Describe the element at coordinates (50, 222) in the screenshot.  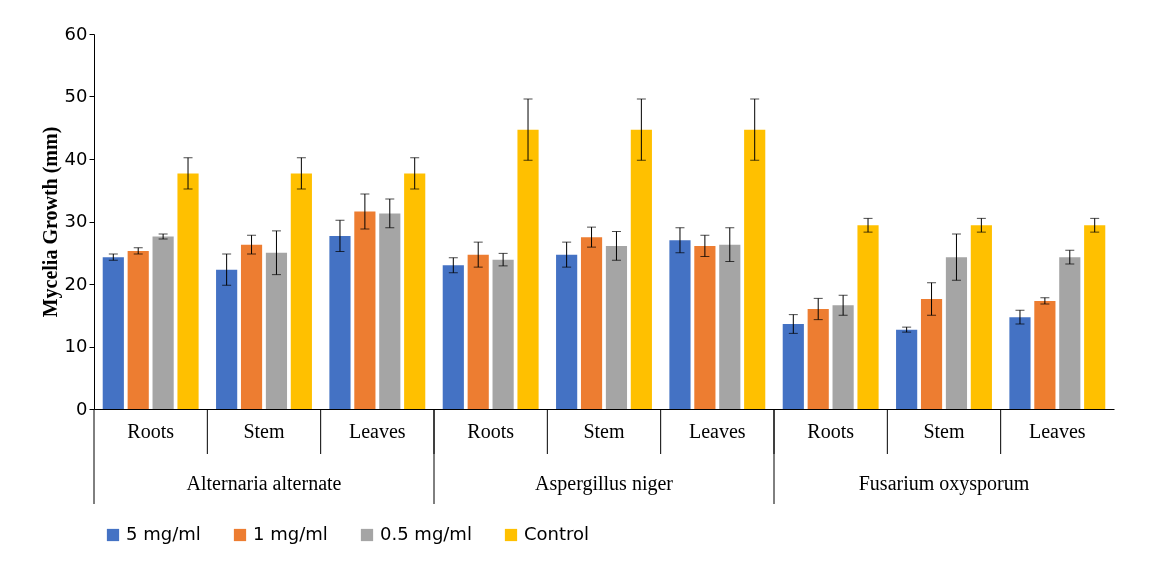
I see `y-axis-title: Mycelia Growth (mm)` at that location.